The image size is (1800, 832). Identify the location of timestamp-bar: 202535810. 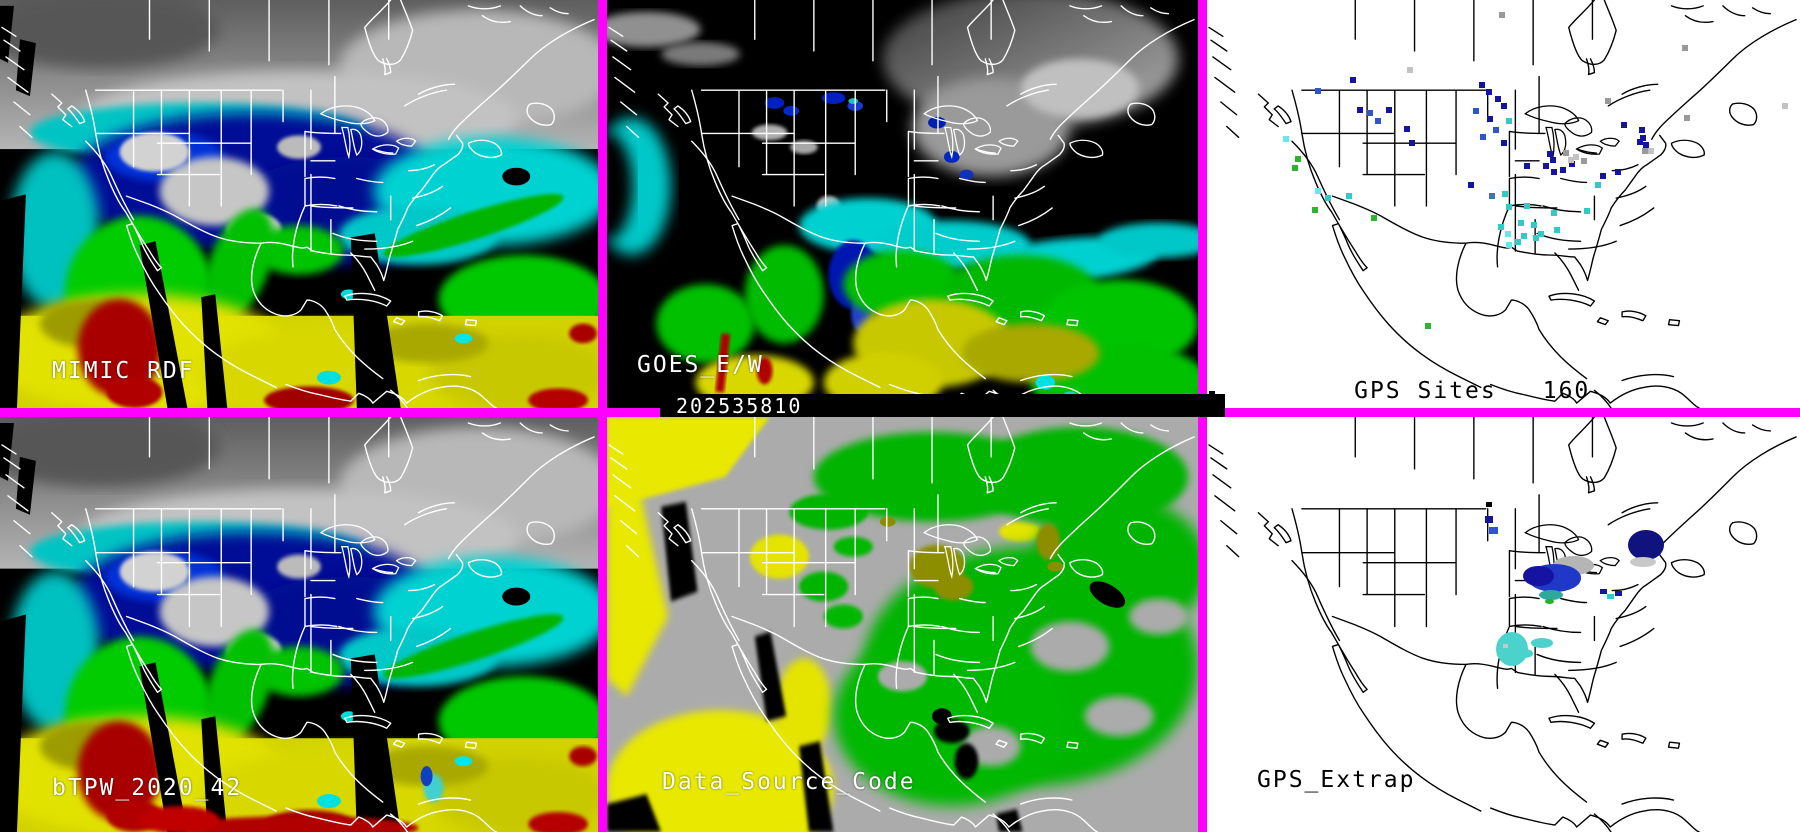
(942, 405).